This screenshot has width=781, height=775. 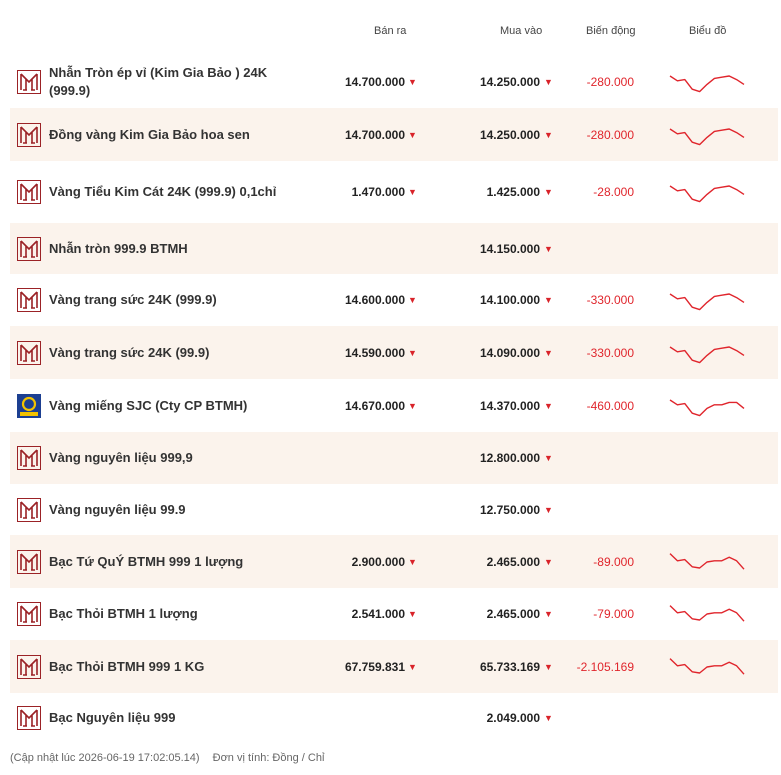 I want to click on table-row: Nhẫn tròn 999.9 BTMH 14.150.000 ▼, so click(x=394, y=248).